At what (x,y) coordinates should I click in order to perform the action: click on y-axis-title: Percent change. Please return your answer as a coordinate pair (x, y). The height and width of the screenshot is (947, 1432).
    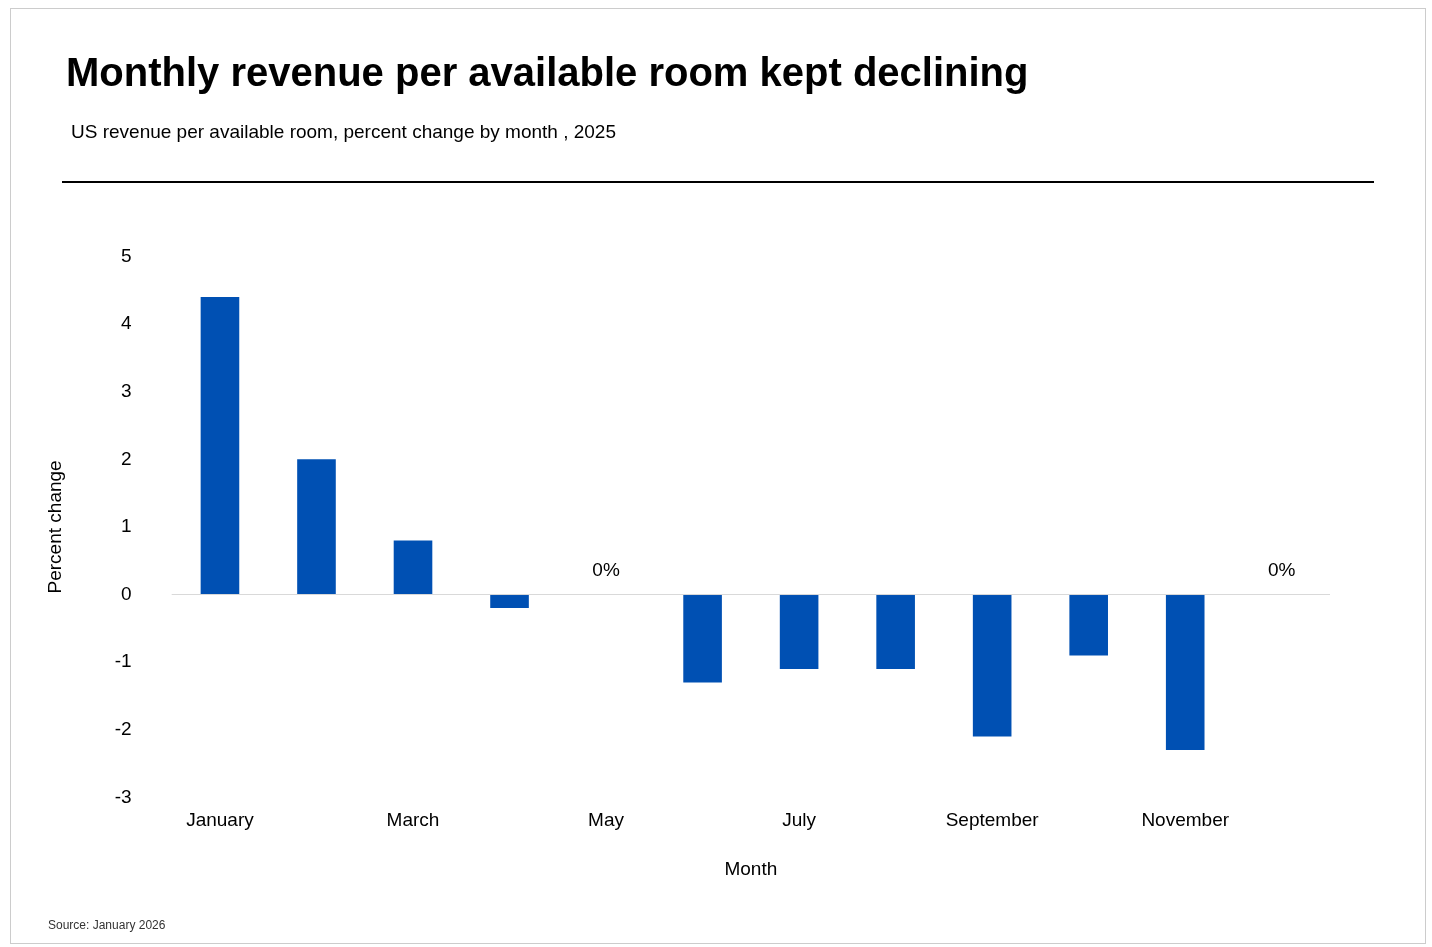
    Looking at the image, I should click on (54, 527).